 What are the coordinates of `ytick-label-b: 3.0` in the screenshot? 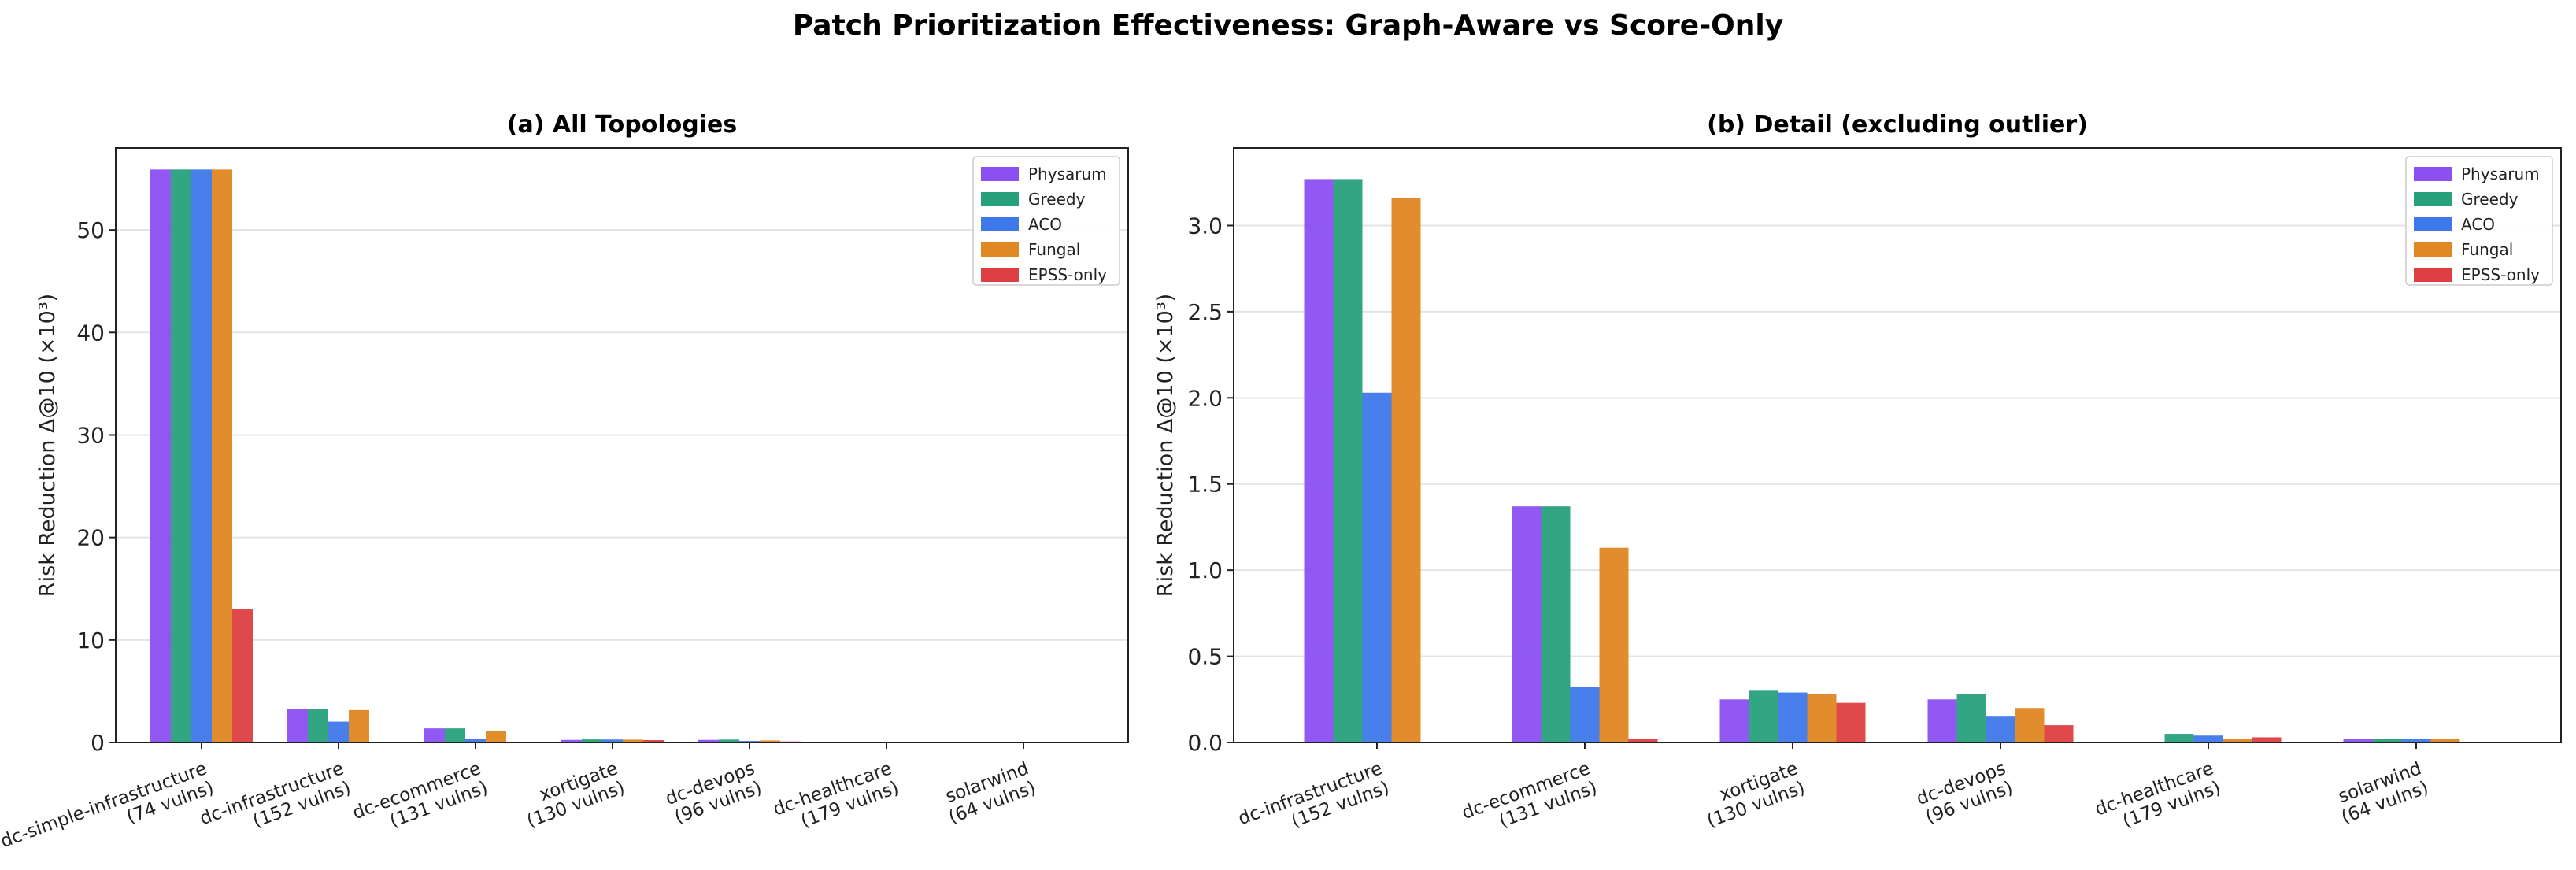 It's located at (1205, 226).